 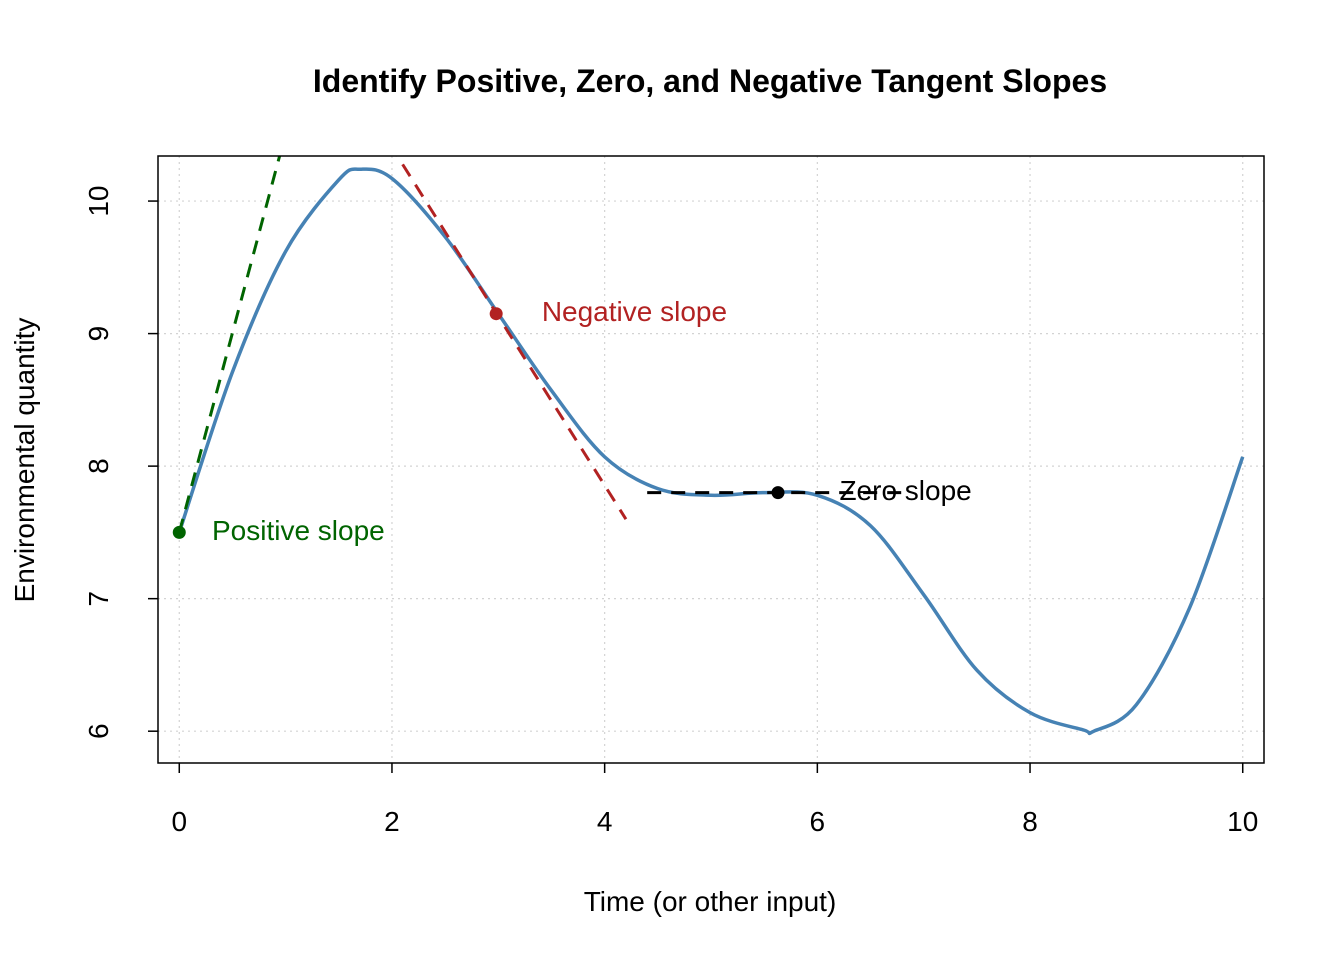 I want to click on y-tick-label: 9, so click(x=98, y=334).